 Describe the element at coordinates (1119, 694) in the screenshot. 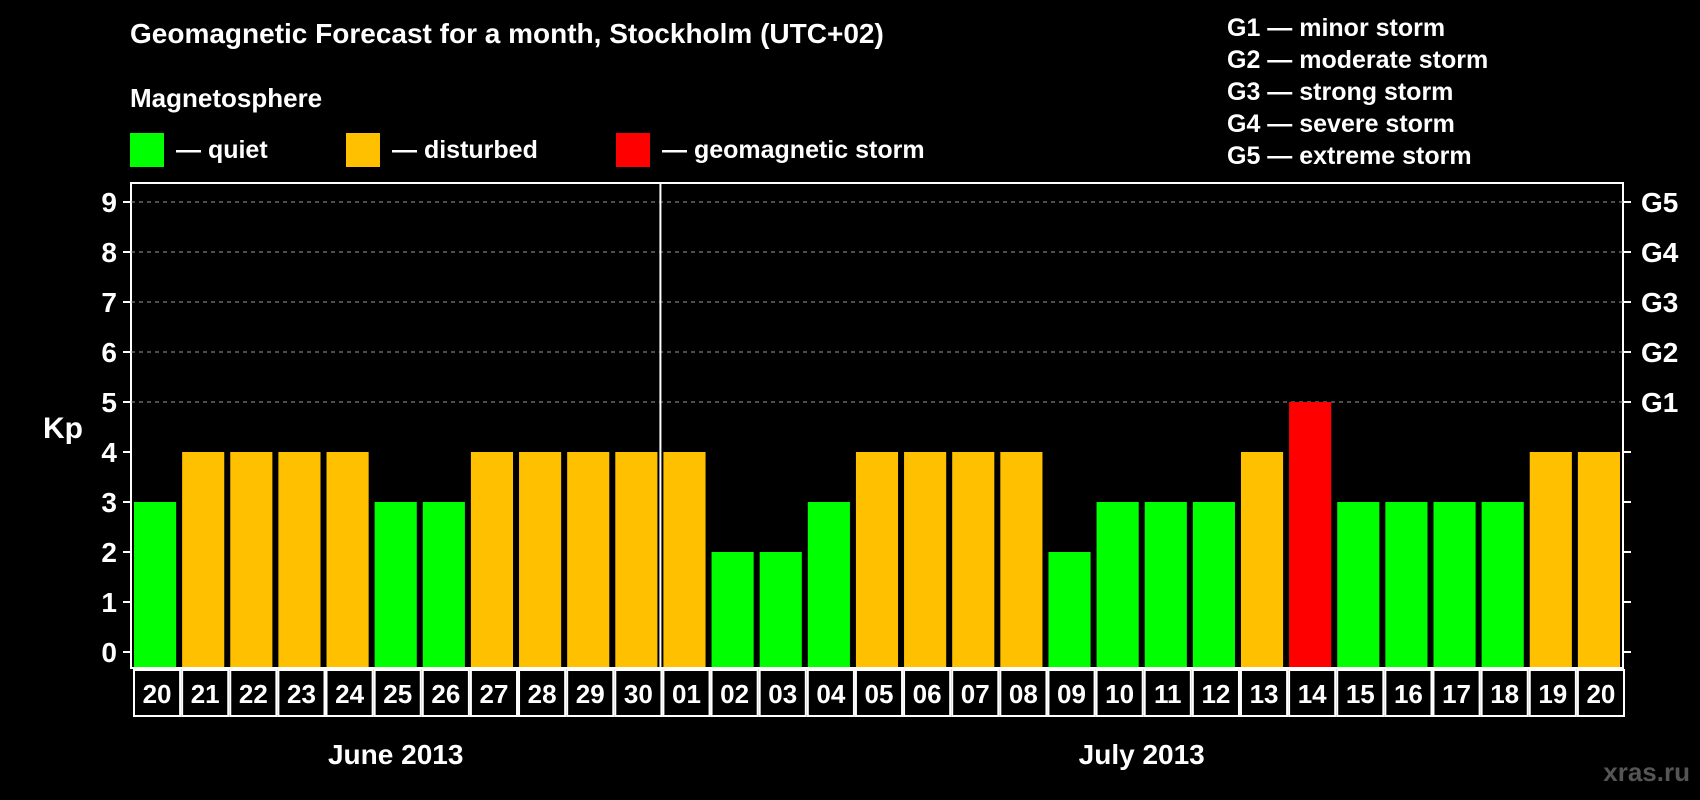

I see `x-tick-label: 10` at that location.